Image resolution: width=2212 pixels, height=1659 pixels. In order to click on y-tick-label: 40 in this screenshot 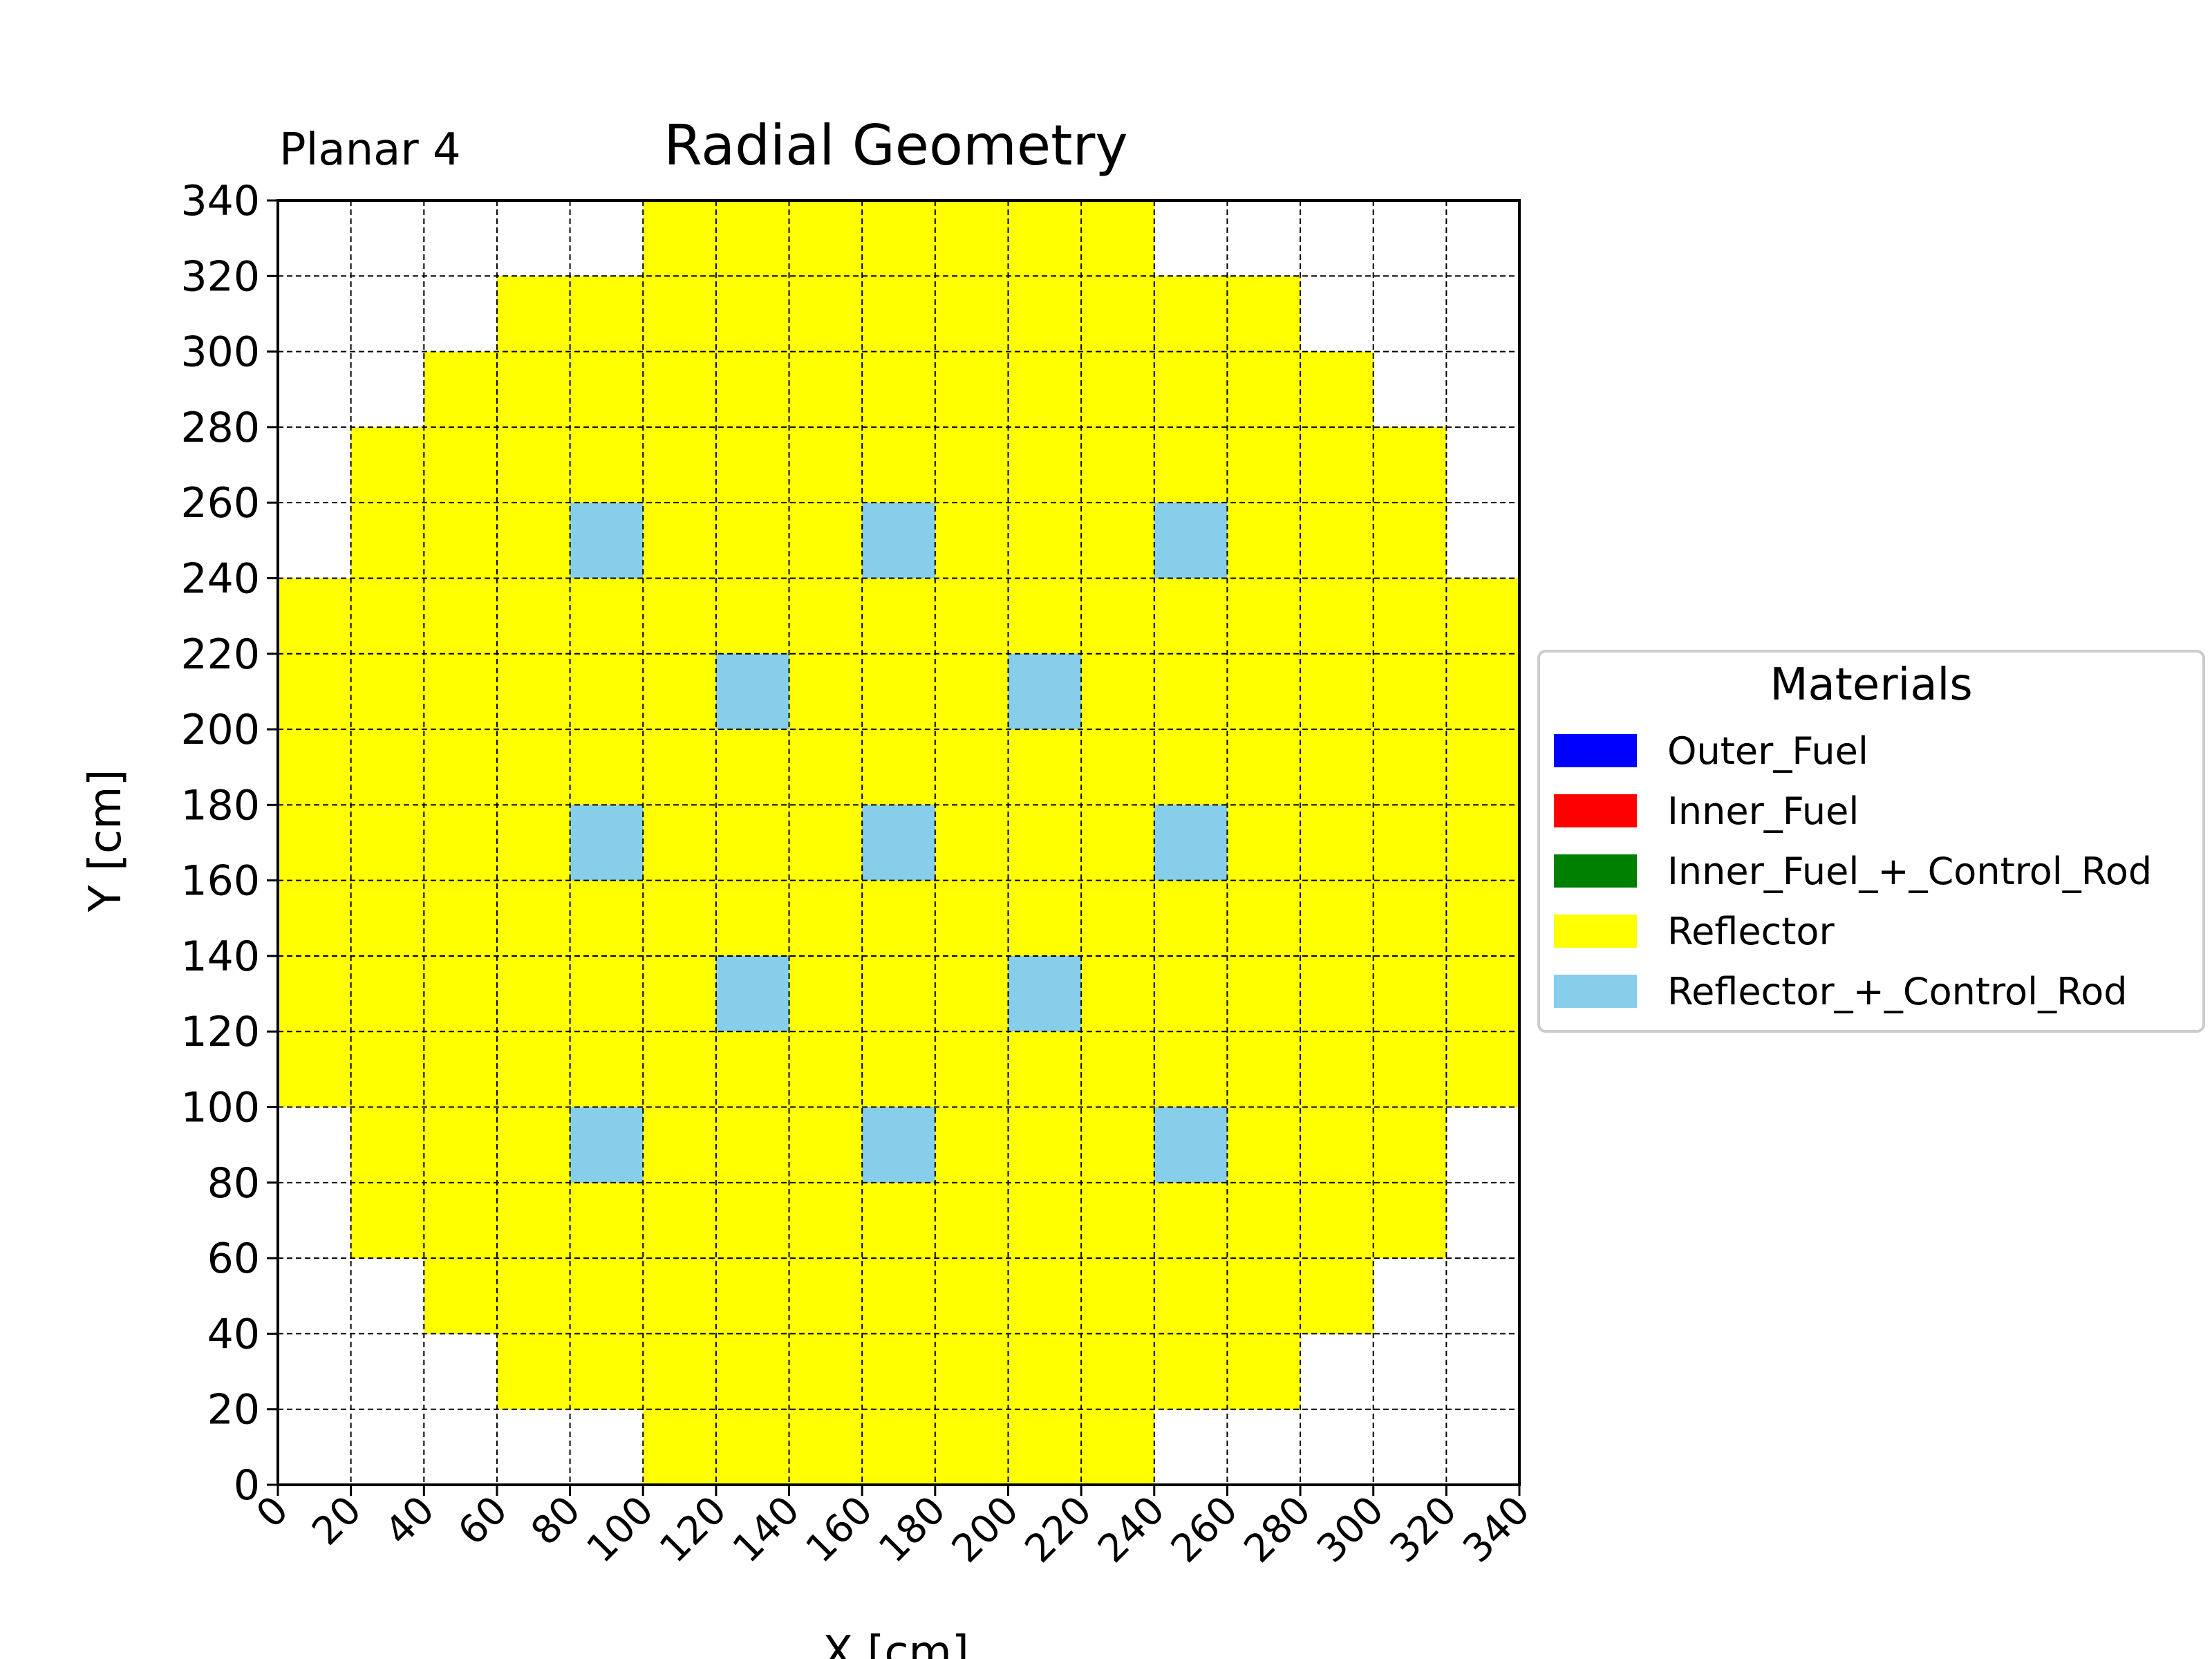, I will do `click(233, 1334)`.